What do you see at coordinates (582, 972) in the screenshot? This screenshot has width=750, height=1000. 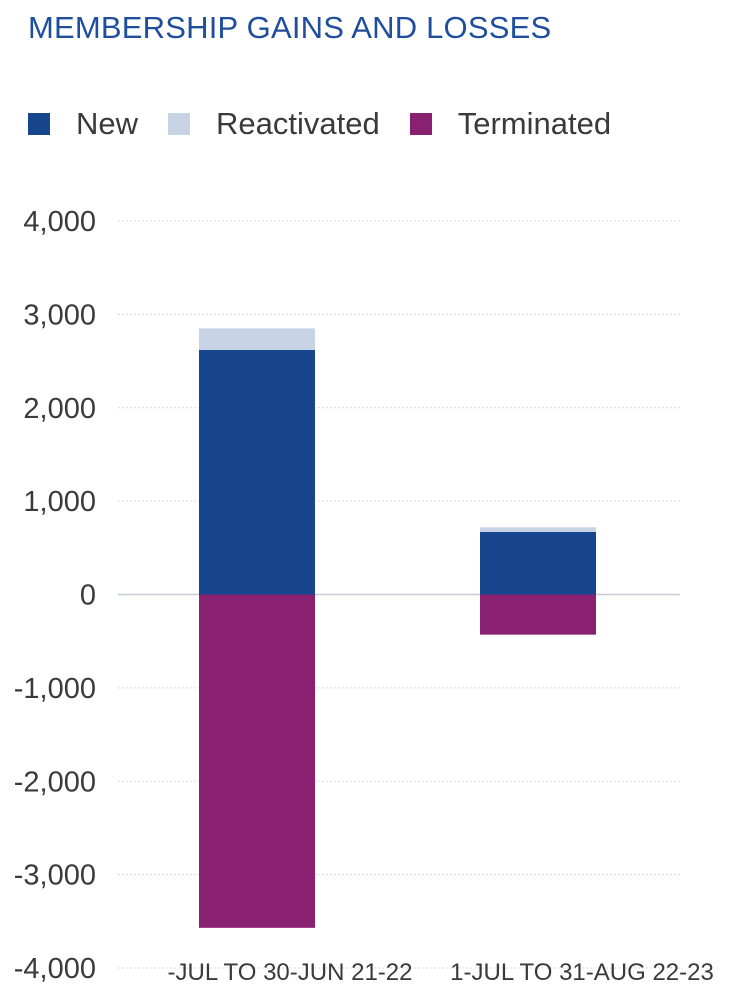 I see `x-category-label: 1-JUL TO 31-AUG 22-23` at bounding box center [582, 972].